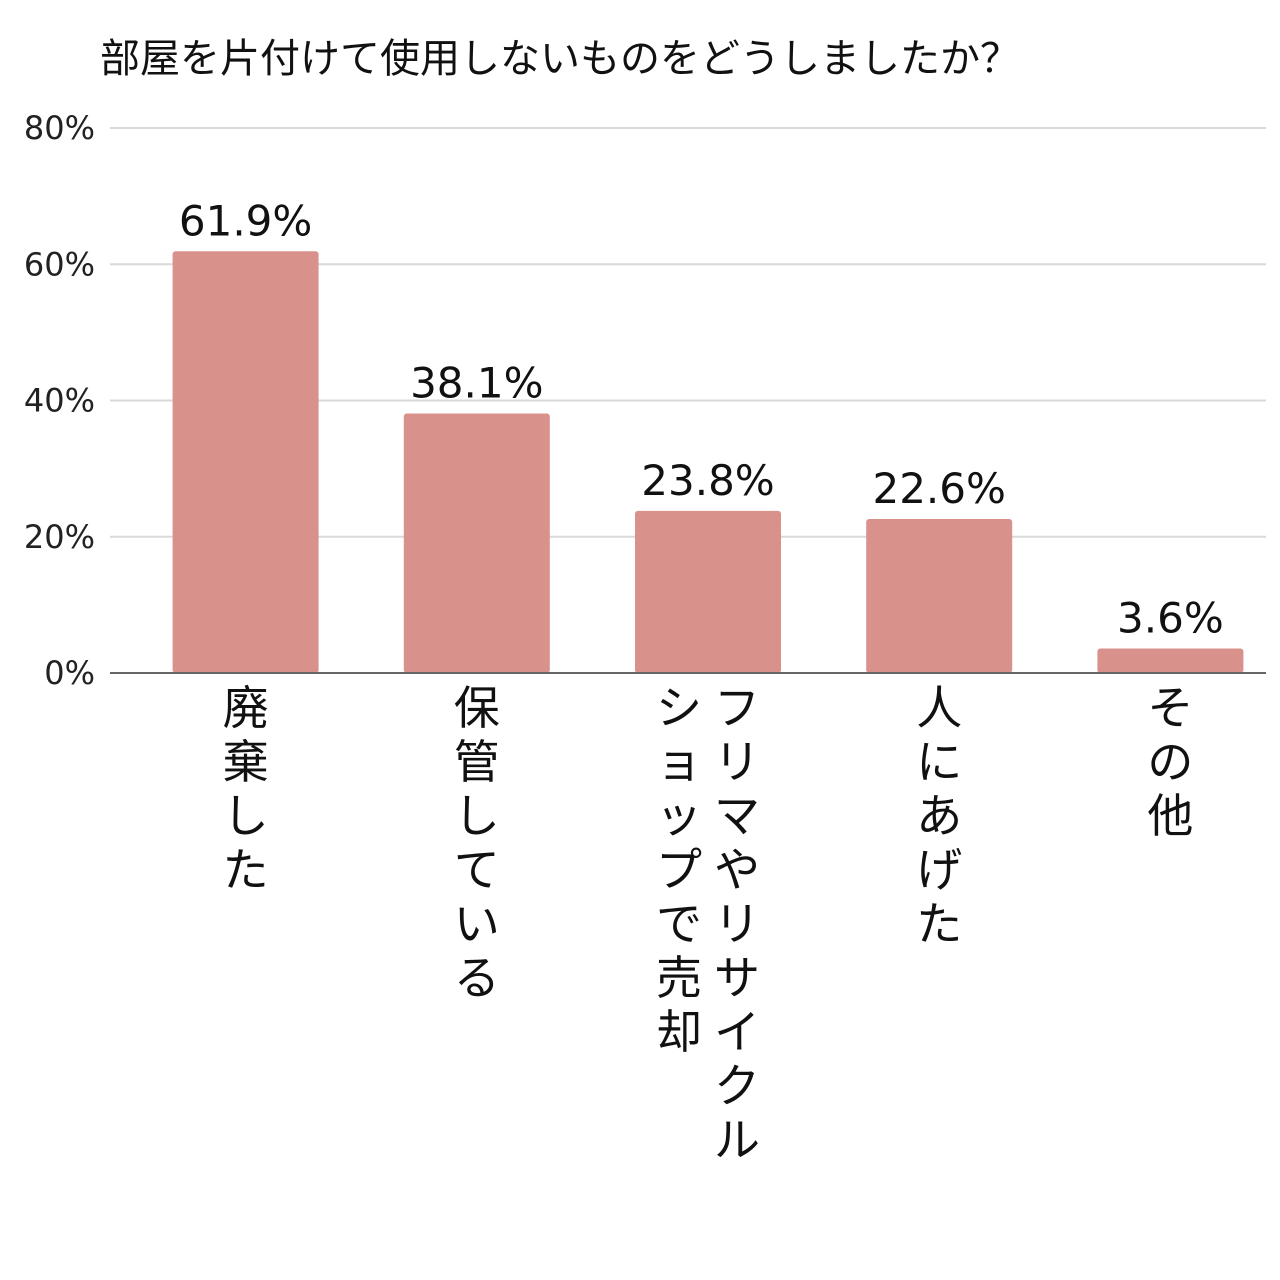 The width and height of the screenshot is (1280, 1280). What do you see at coordinates (477, 708) in the screenshot?
I see `category-label-char: 保` at bounding box center [477, 708].